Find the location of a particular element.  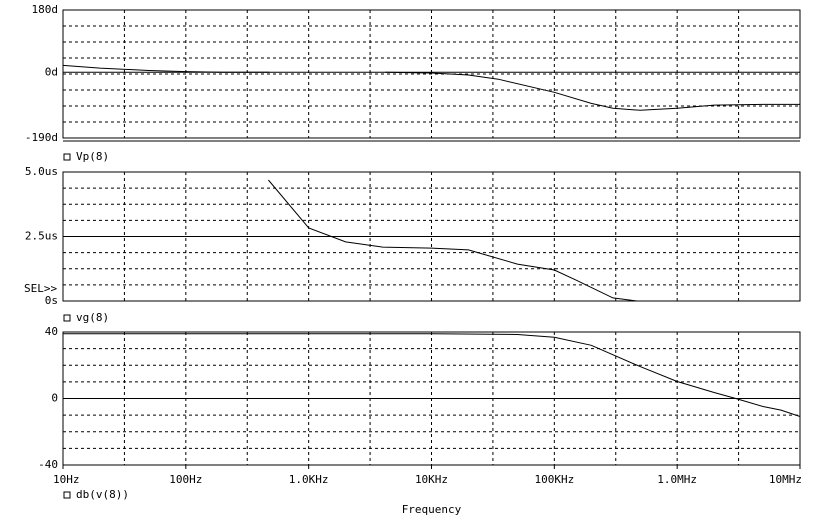

y-tick-label: -40 is located at coordinates (48, 464).